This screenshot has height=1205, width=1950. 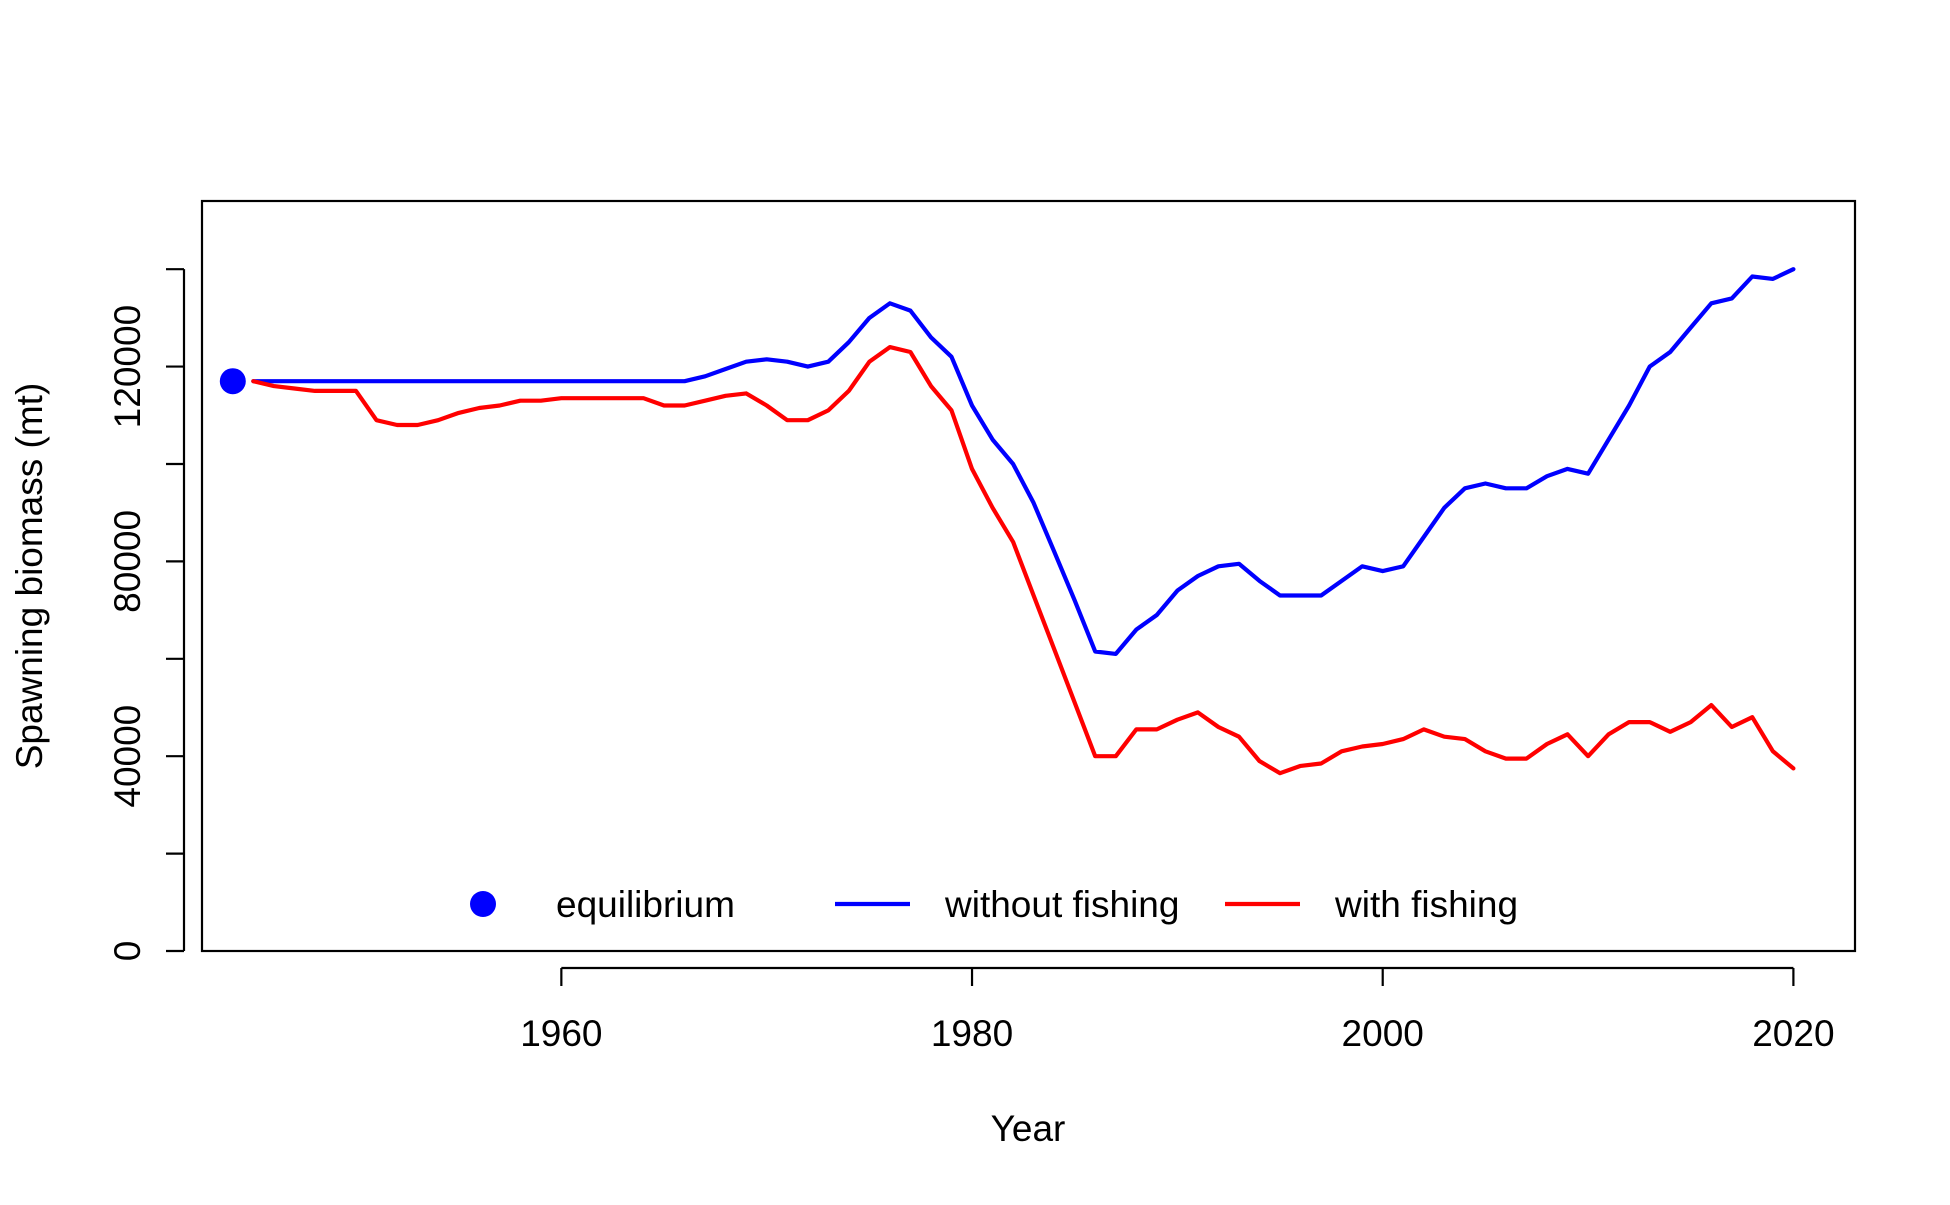 I want to click on y-tick-label: 80000, so click(x=127, y=561).